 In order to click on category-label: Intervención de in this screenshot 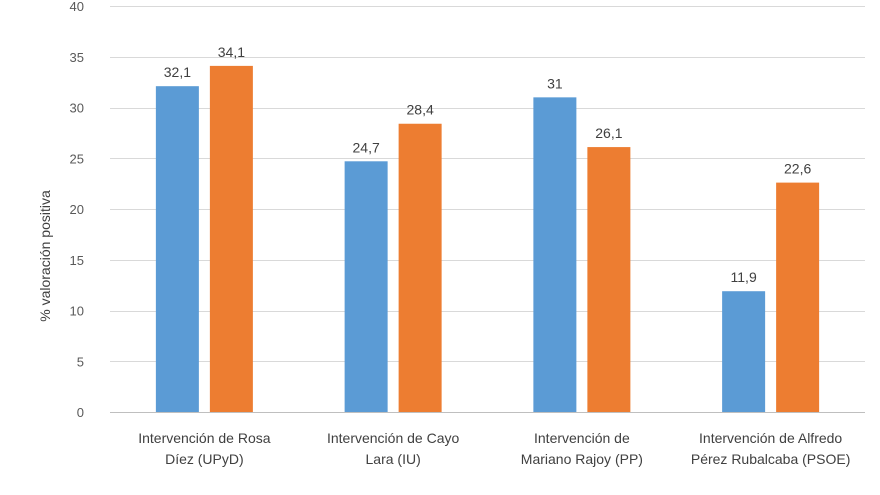, I will do `click(582, 438)`.